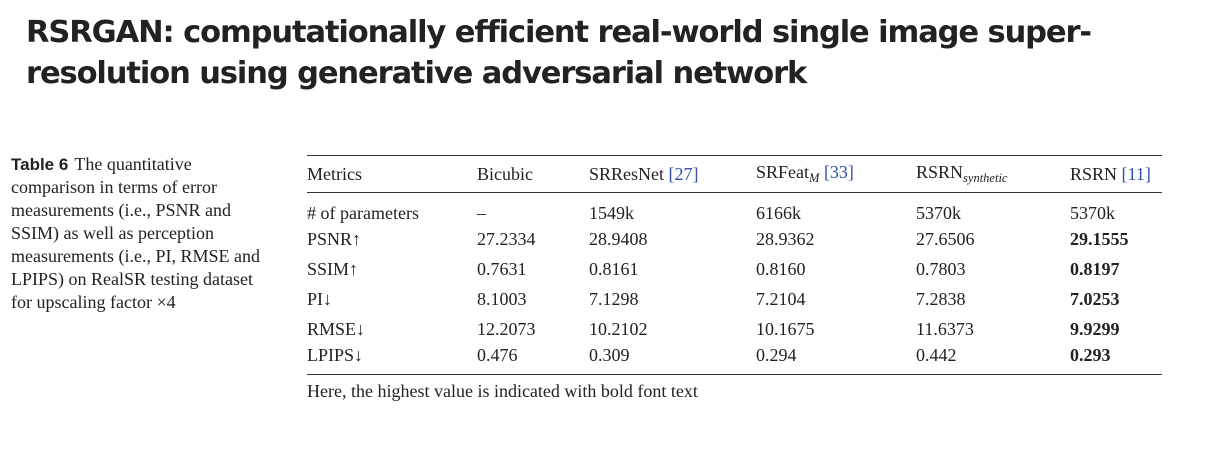 The image size is (1206, 462). What do you see at coordinates (940, 172) in the screenshot?
I see `header-rsrn-synthetic-label: RSRN` at bounding box center [940, 172].